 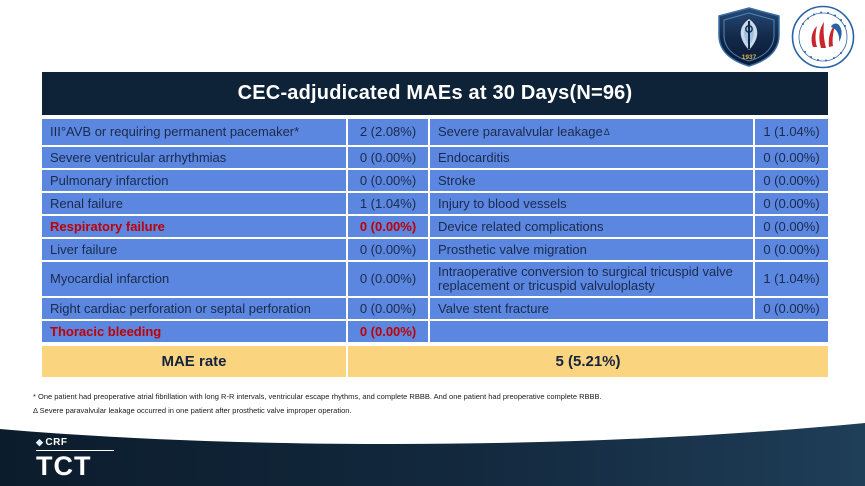 I want to click on crf-diamond-icon: ◆, so click(x=40, y=442).